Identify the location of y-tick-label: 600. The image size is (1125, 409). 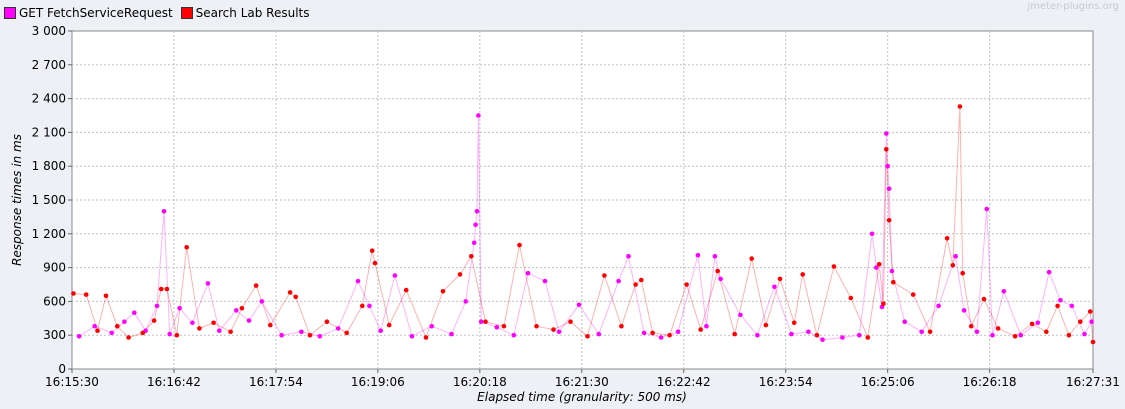
(54, 301).